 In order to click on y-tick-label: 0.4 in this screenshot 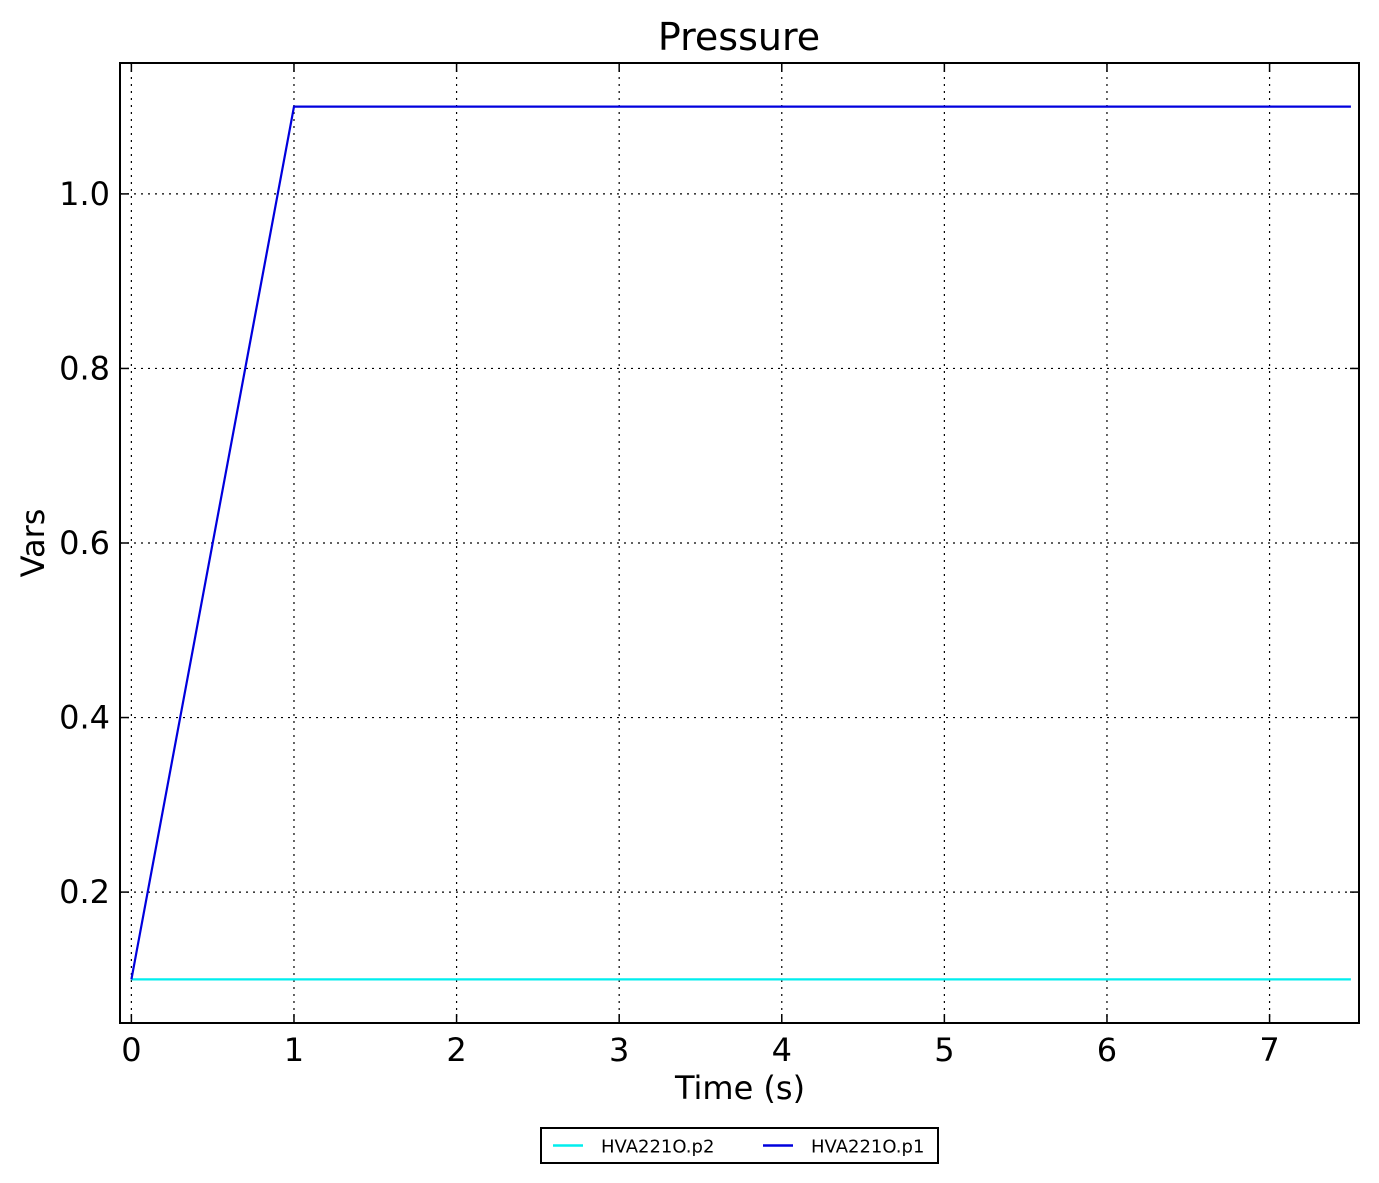, I will do `click(84, 718)`.